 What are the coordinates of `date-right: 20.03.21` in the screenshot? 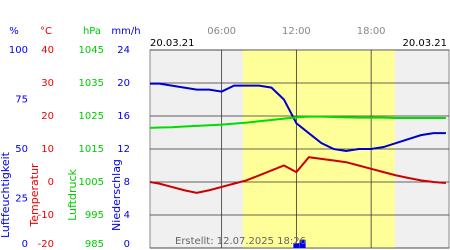 It's located at (424, 43).